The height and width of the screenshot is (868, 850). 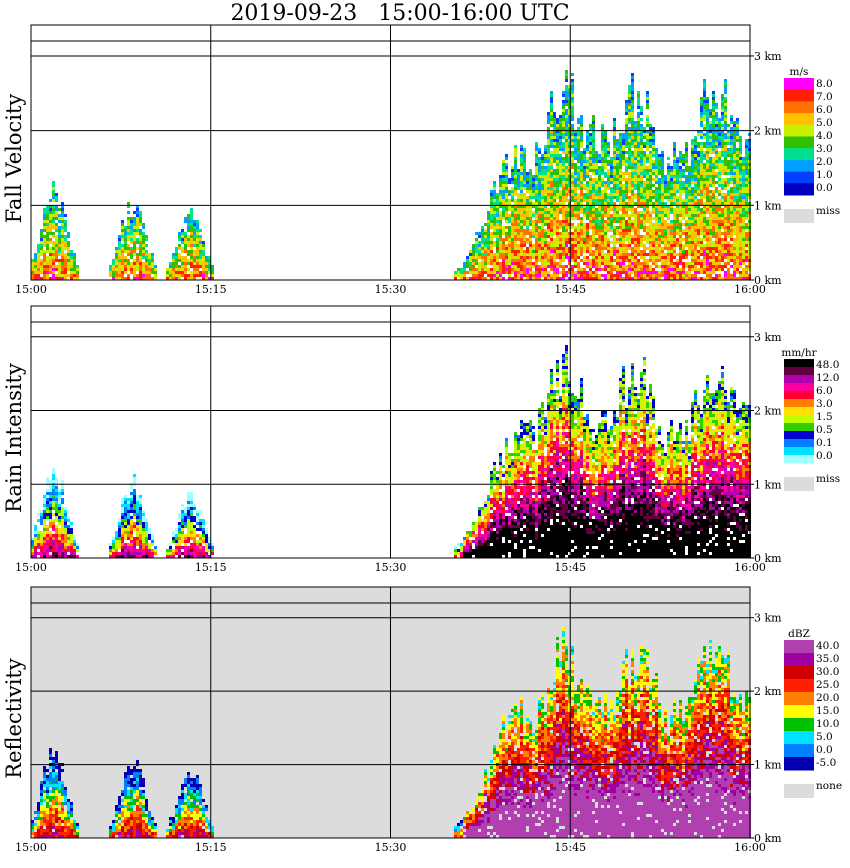 What do you see at coordinates (799, 142) in the screenshot?
I see `colorbar-swatch` at bounding box center [799, 142].